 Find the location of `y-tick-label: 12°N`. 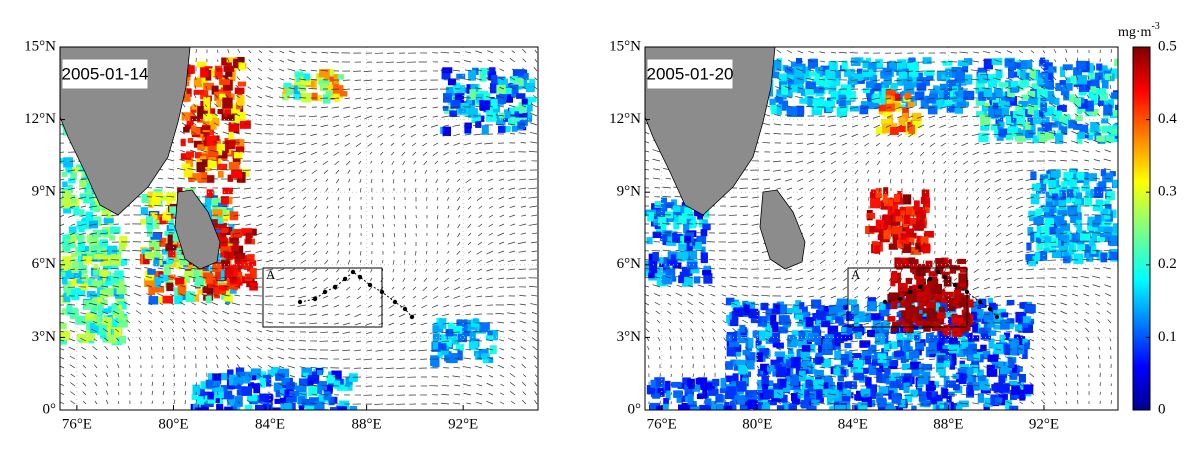

y-tick-label: 12°N is located at coordinates (40, 119).